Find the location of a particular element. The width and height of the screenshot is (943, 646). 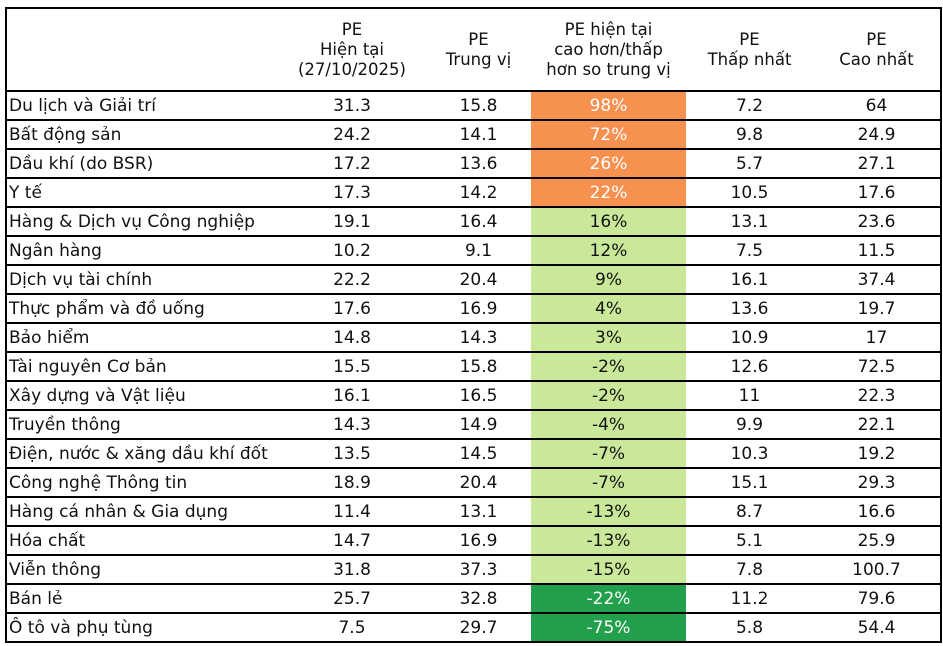

cell-pe-max: 54.4 is located at coordinates (876, 627).